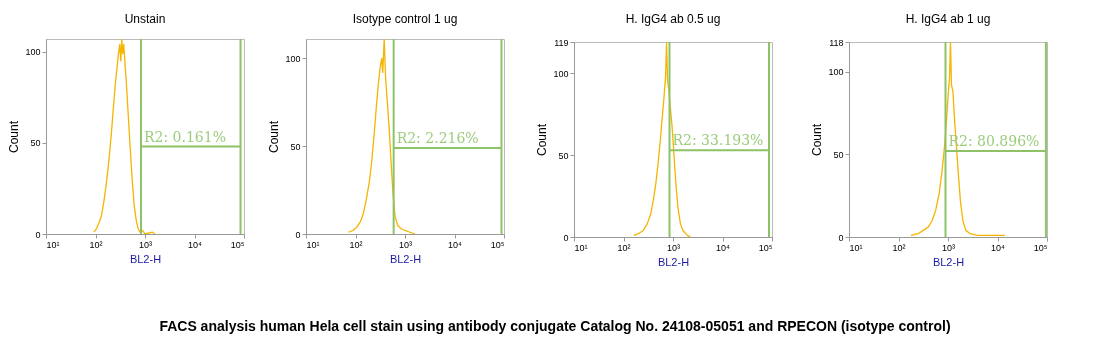 Image resolution: width=1110 pixels, height=348 pixels. Describe the element at coordinates (184, 136) in the screenshot. I see `annotation: R2: 0.161%` at that location.